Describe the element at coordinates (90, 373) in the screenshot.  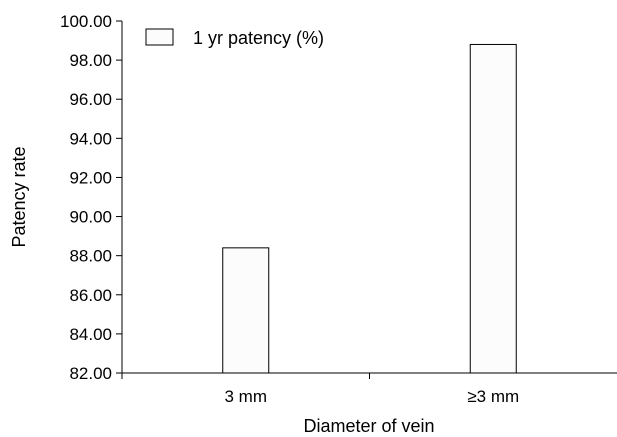
I see `y-tick-label: 82.00` at that location.